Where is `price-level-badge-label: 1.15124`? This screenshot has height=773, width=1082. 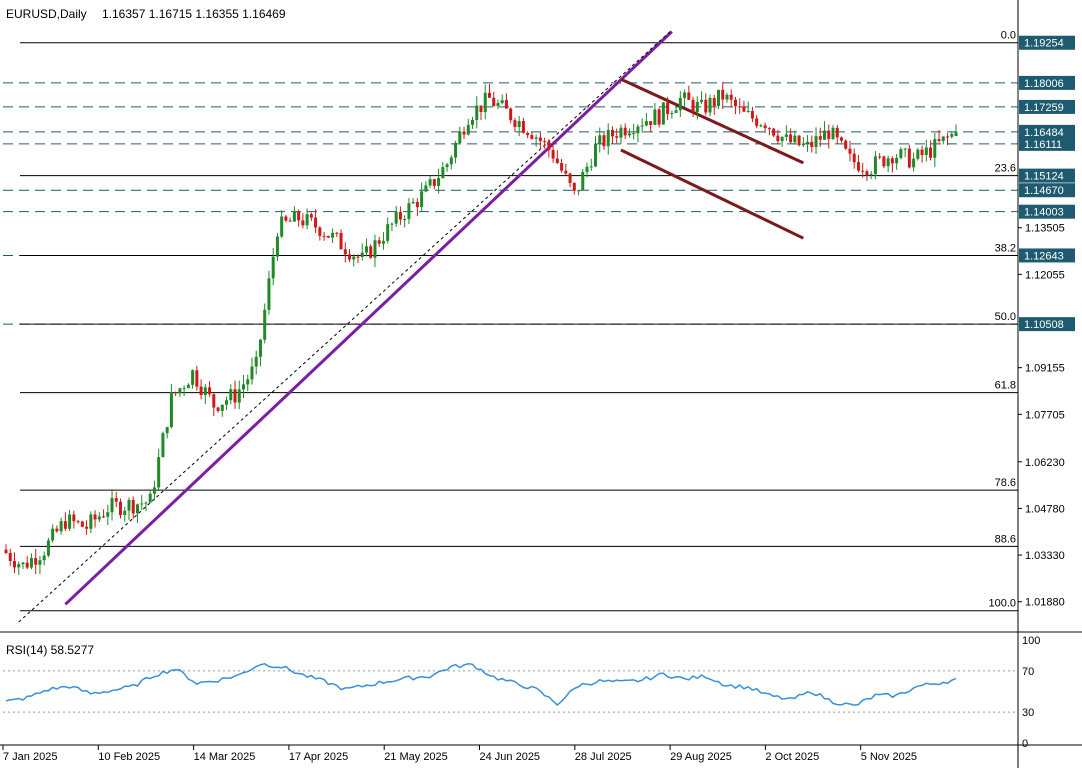 price-level-badge-label: 1.15124 is located at coordinates (1044, 177).